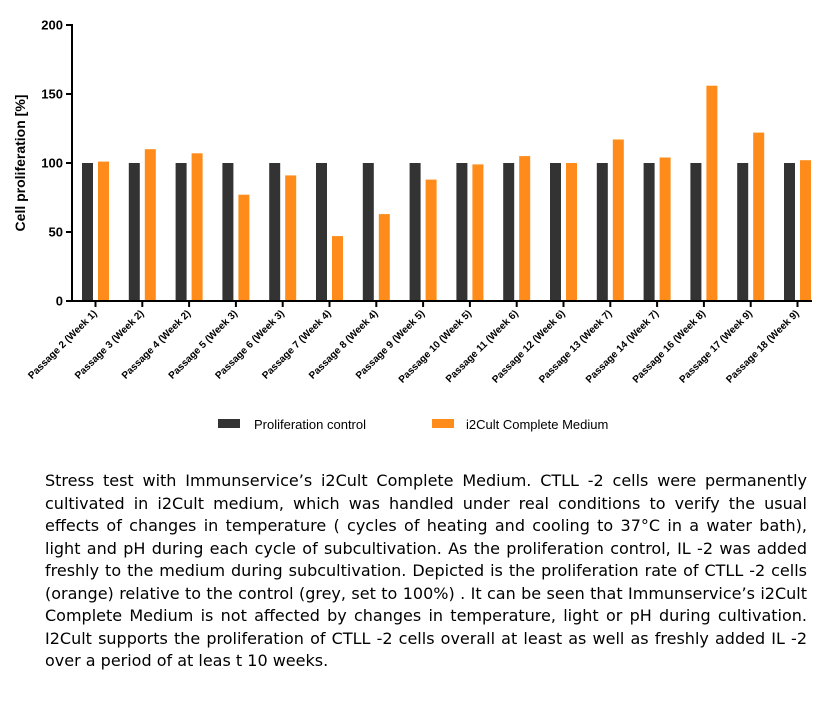 The image size is (823, 717). I want to click on y-tick-label: 200, so click(52, 25).